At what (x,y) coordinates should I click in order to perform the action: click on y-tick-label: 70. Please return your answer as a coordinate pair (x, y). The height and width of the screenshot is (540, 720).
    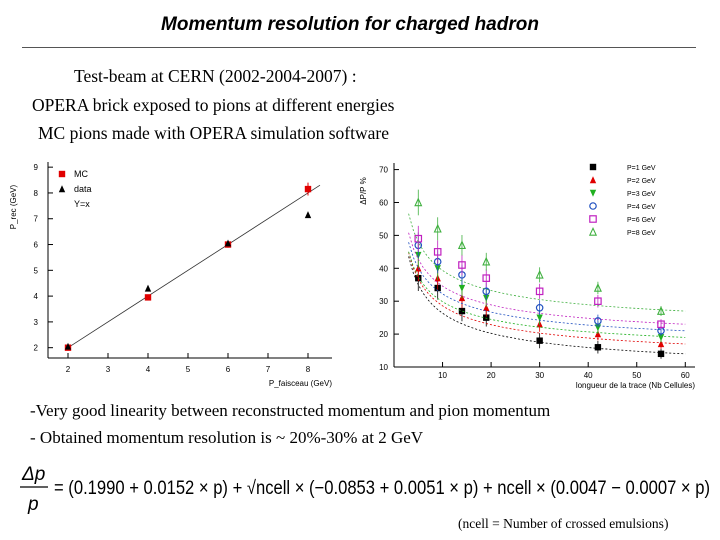
    Looking at the image, I should click on (383, 170).